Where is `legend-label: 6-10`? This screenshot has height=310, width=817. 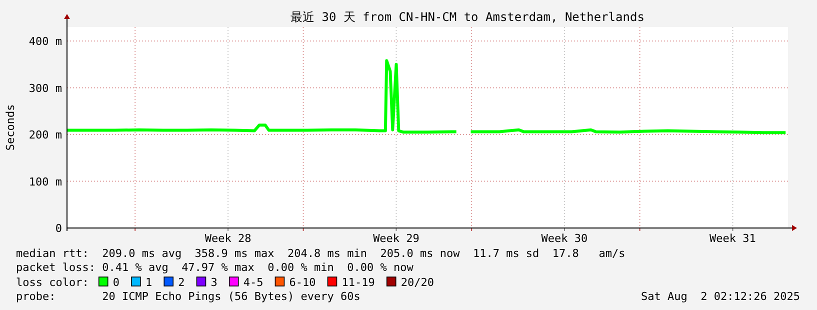 legend-label: 6-10 is located at coordinates (302, 282).